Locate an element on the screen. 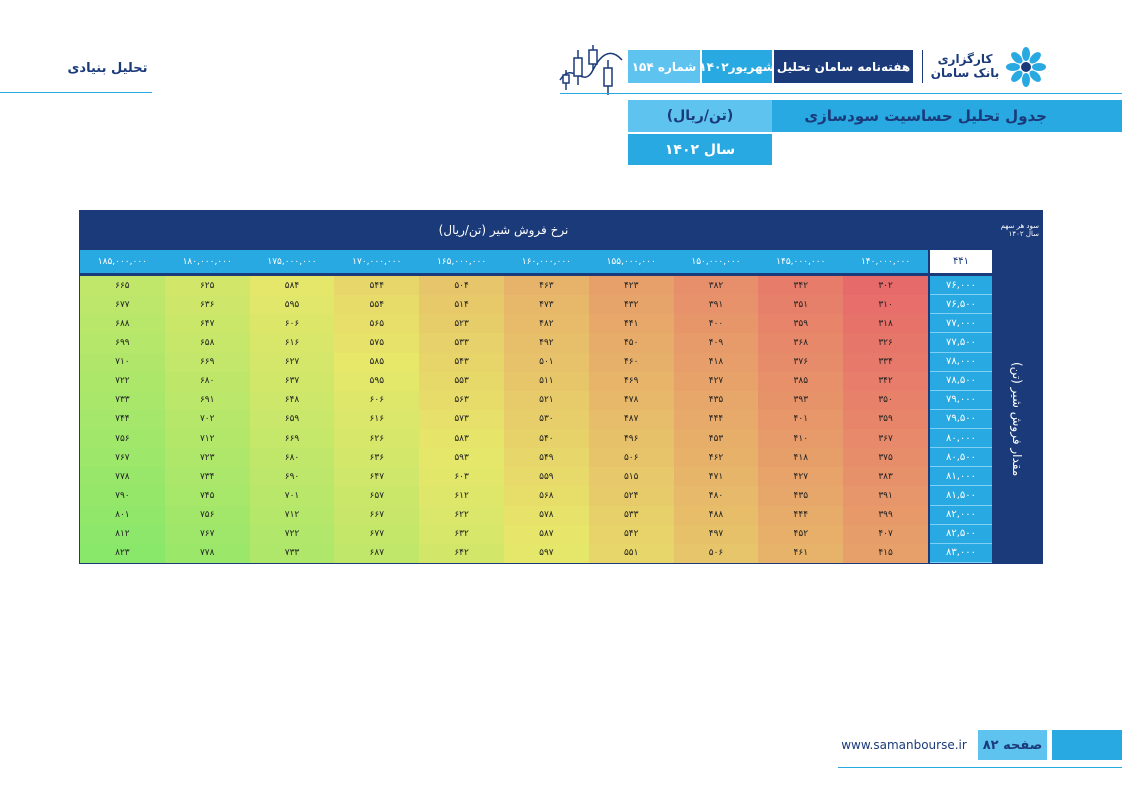  cell: ۴۶۹ is located at coordinates (631, 381).